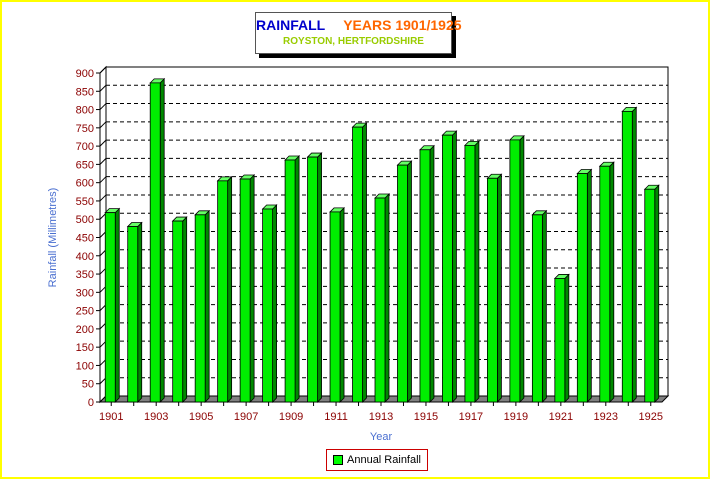 This screenshot has width=710, height=479. I want to click on bar-1914, so click(402, 283).